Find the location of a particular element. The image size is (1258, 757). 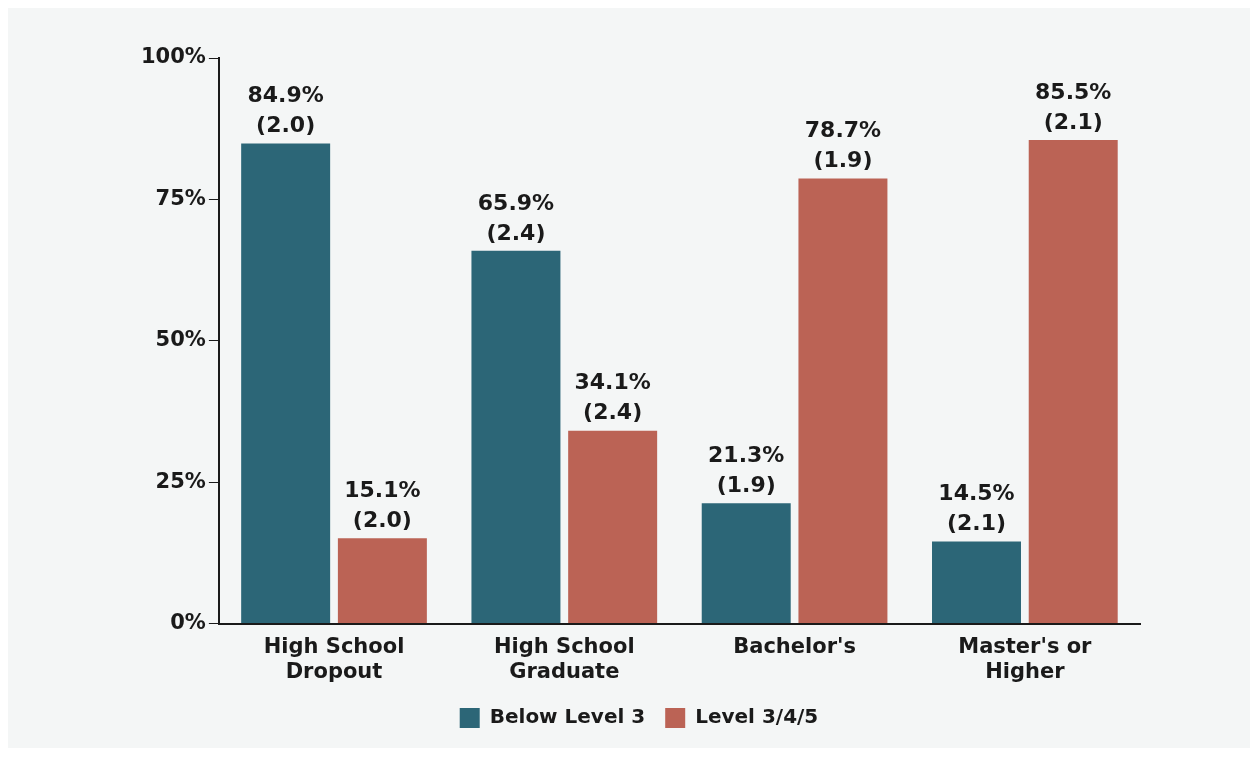

x-tick-label: High School Graduate is located at coordinates (564, 658).